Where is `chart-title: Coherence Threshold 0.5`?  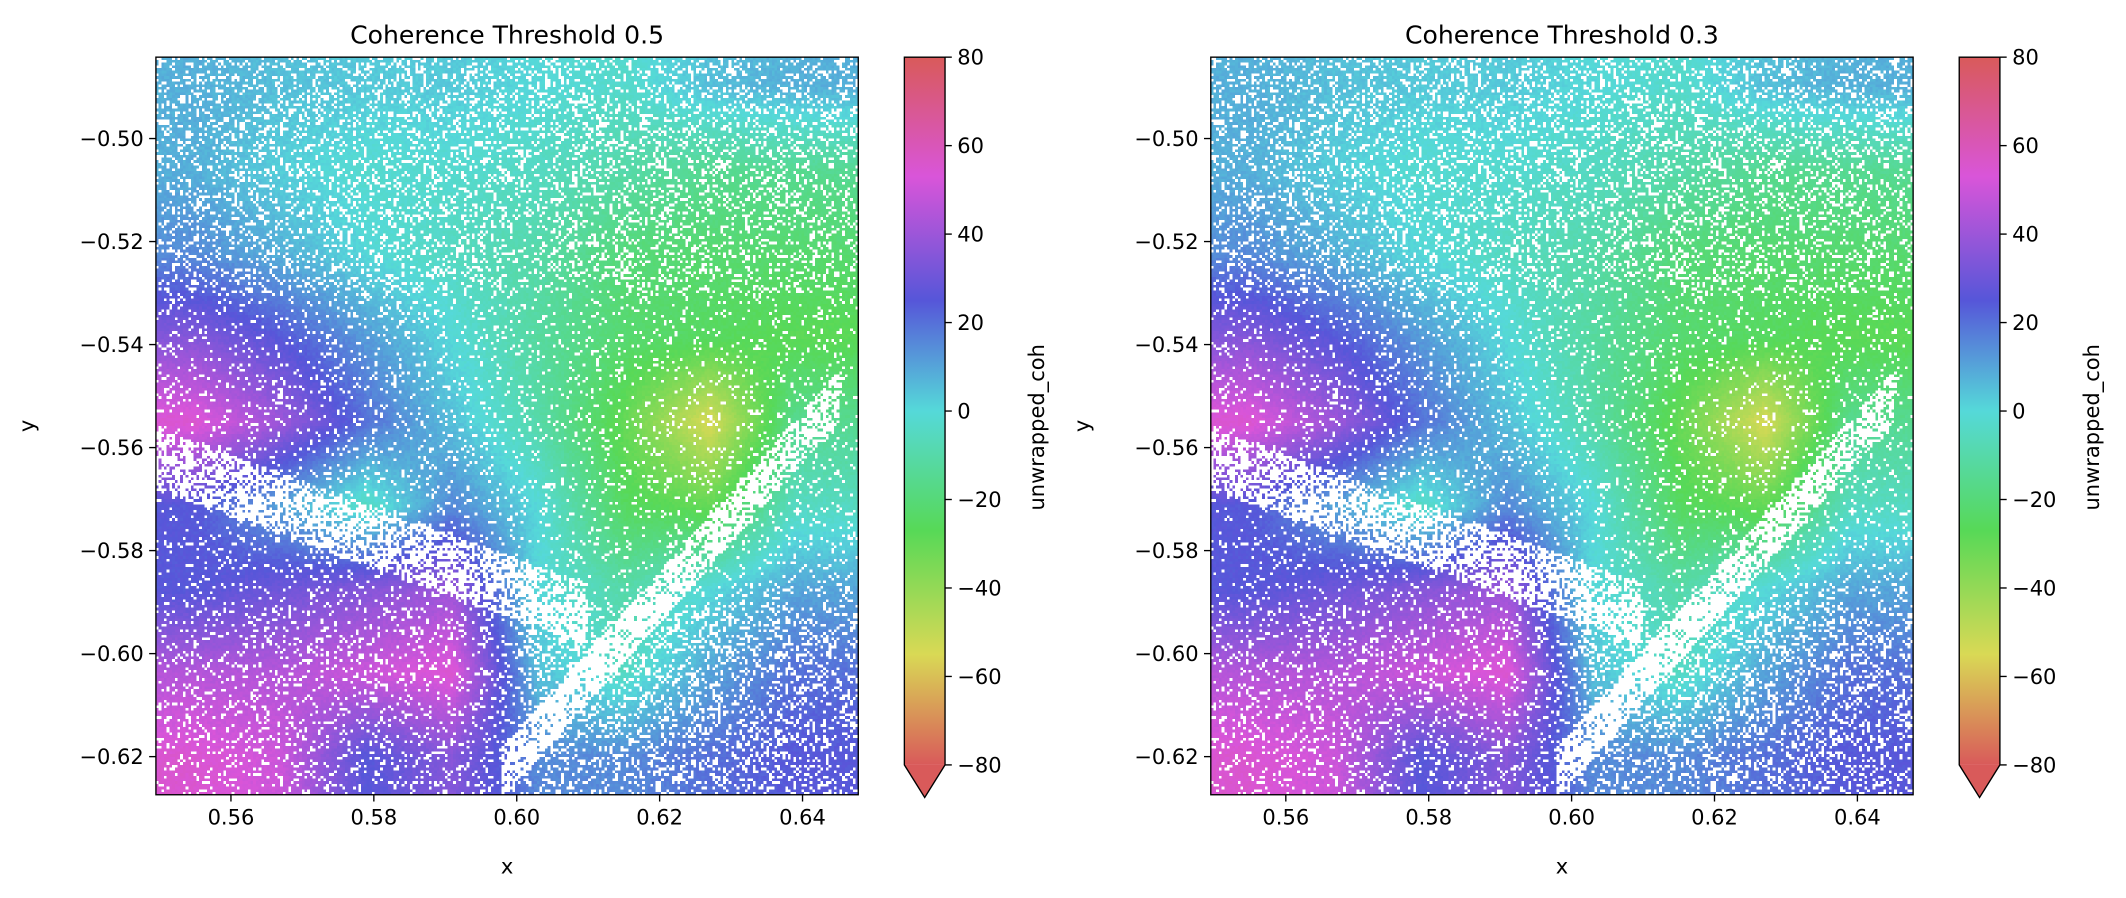
chart-title: Coherence Threshold 0.5 is located at coordinates (507, 35).